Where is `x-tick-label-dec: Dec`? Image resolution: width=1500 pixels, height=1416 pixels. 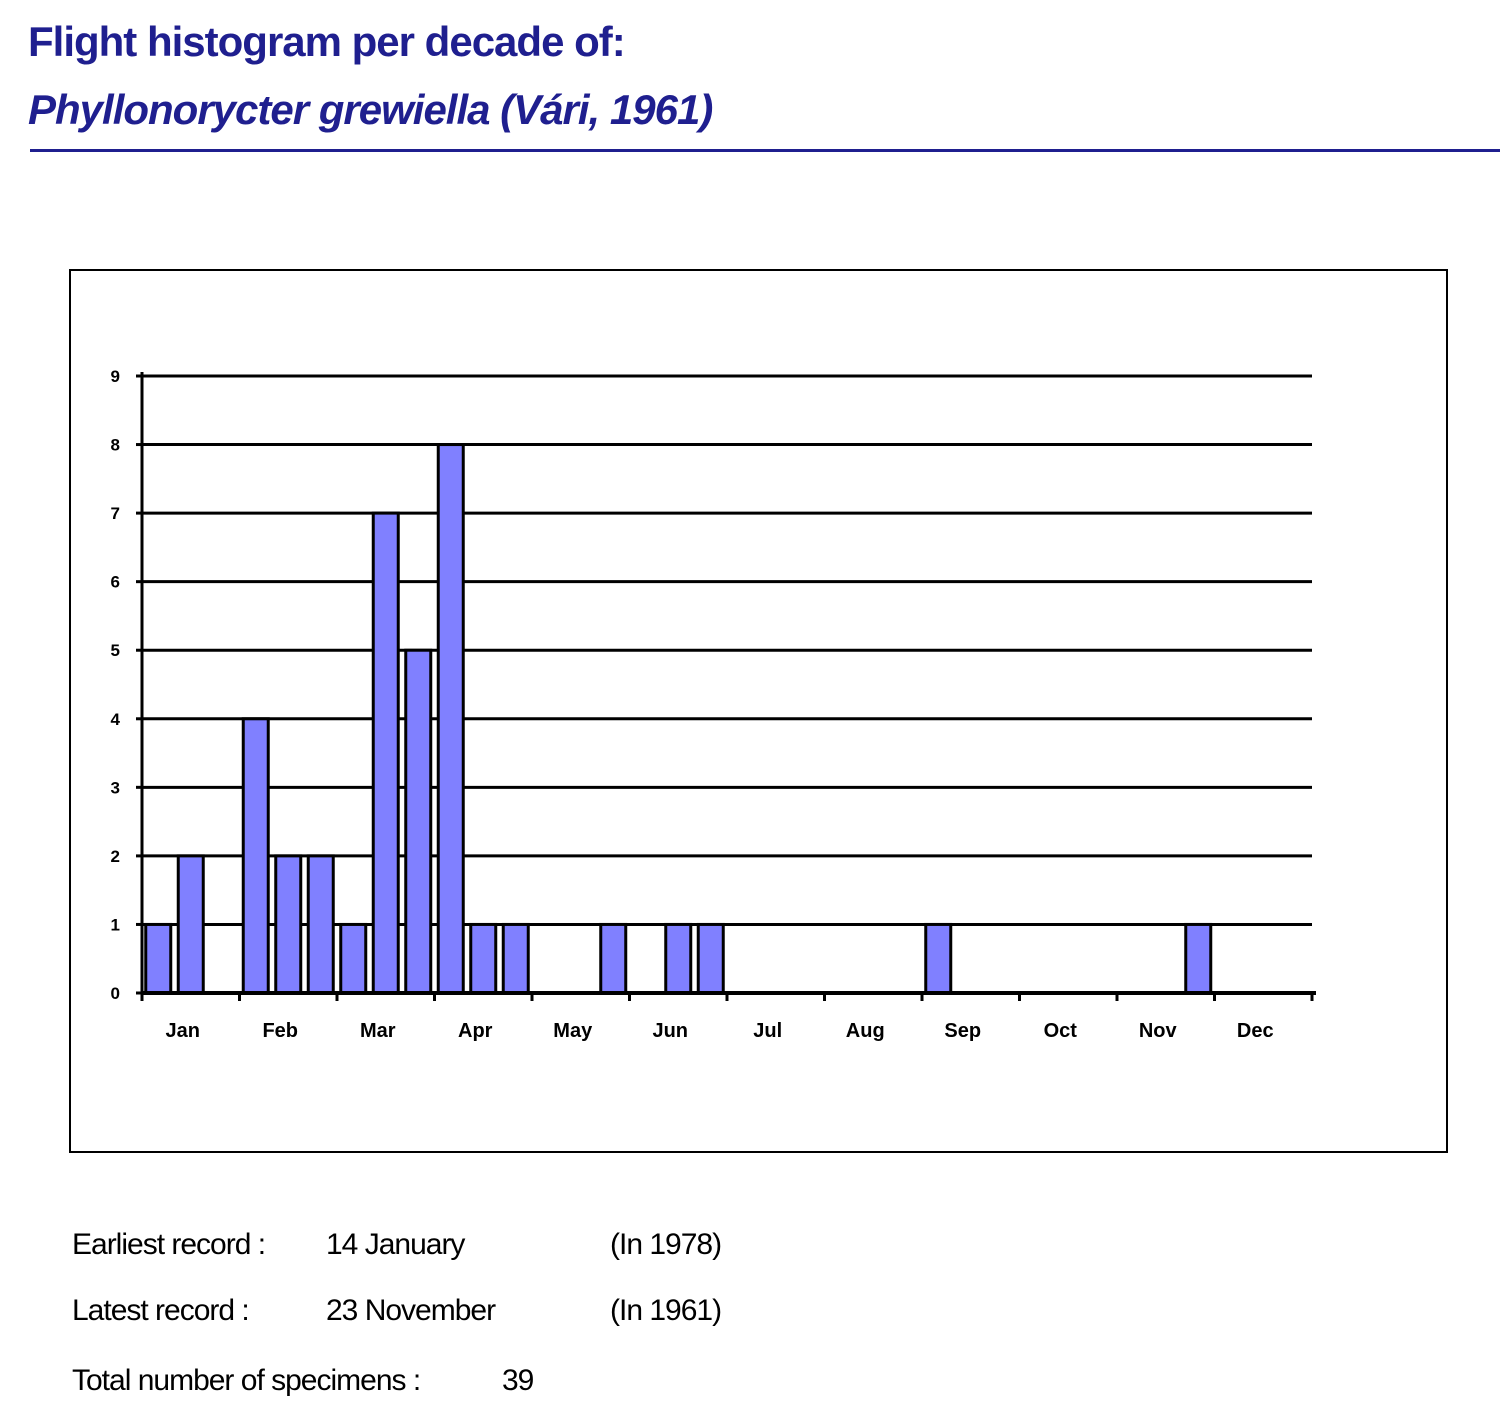
x-tick-label-dec: Dec is located at coordinates (1255, 1031).